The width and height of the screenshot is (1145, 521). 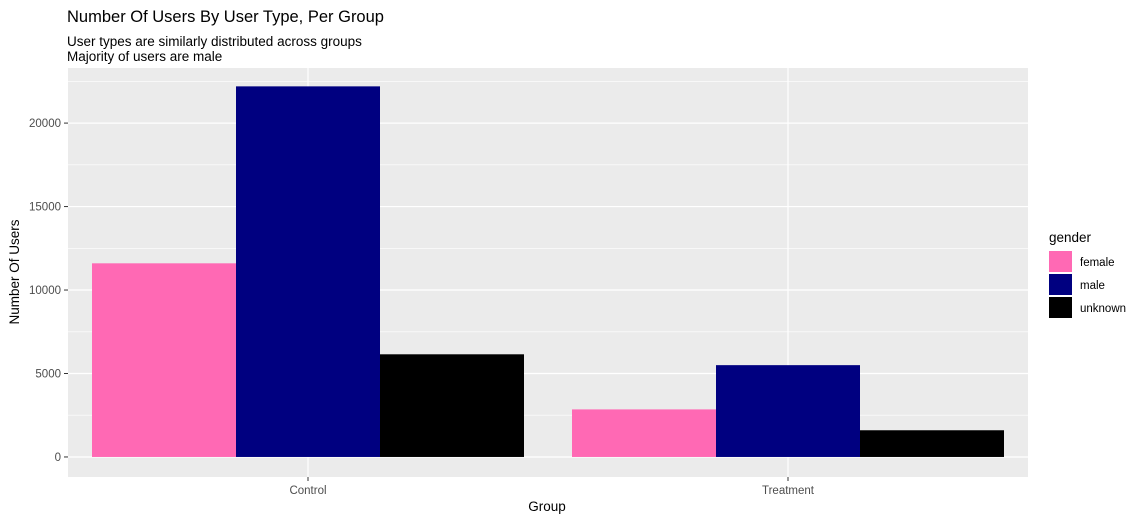 I want to click on x-tick-label: Treatment, so click(x=788, y=491).